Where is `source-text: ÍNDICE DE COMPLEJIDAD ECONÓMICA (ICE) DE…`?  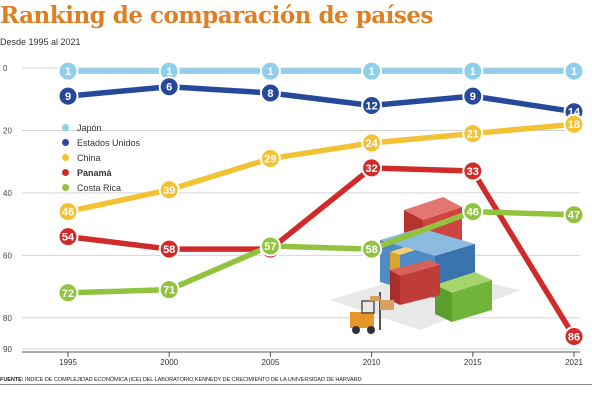
source-text: ÍNDICE DE COMPLEJIDAD ECONÓMICA (ICE) DE… is located at coordinates (193, 380).